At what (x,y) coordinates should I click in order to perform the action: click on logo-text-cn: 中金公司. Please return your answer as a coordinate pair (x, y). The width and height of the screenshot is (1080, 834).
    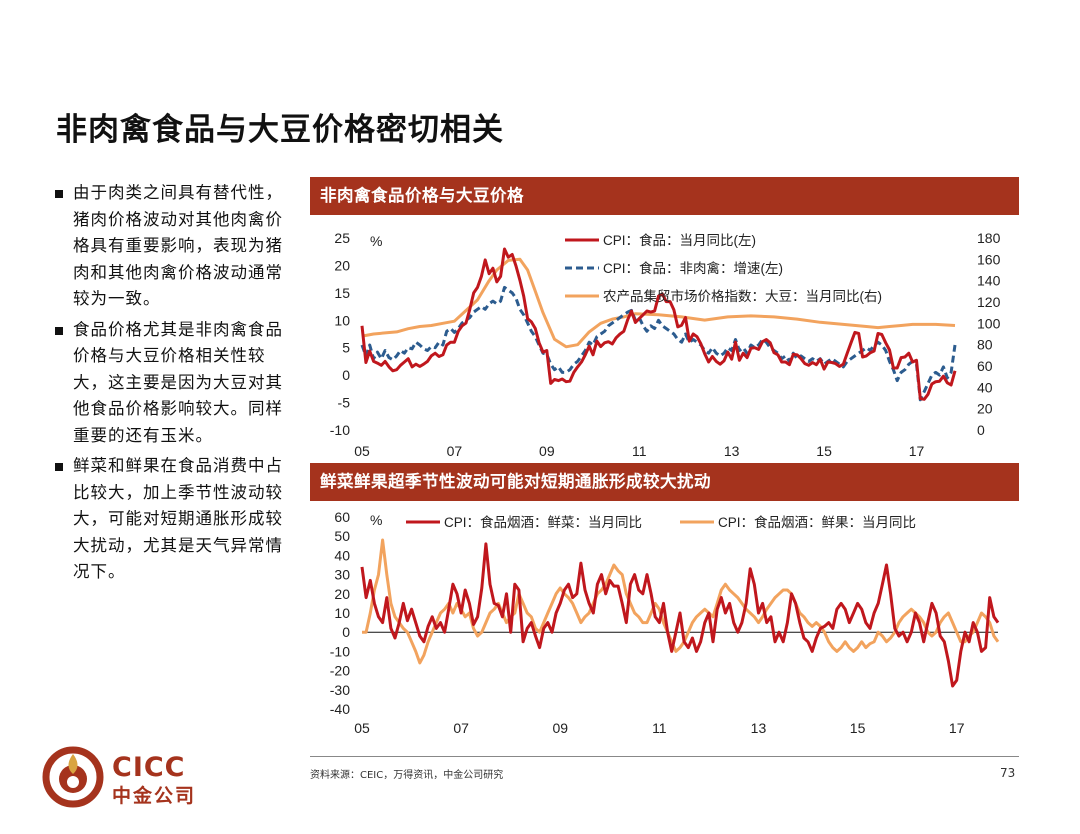
    Looking at the image, I should click on (154, 796).